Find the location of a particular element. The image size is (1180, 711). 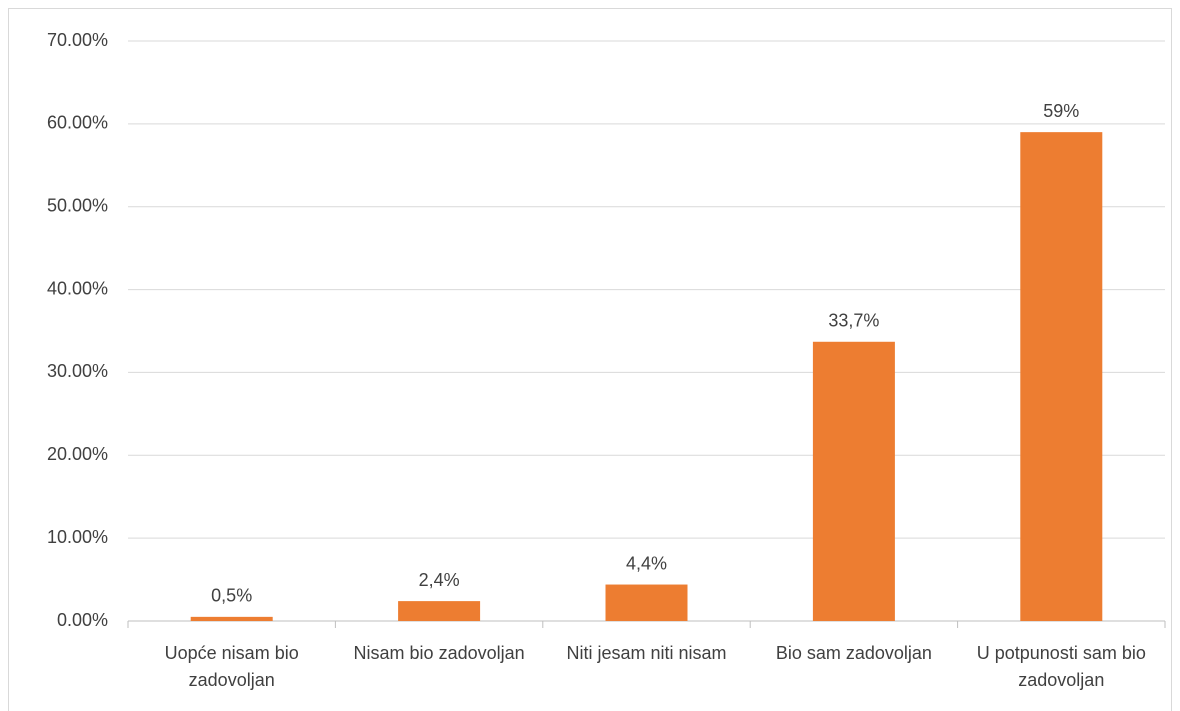

x-tick-label: Niti jesam niti nisam is located at coordinates (646, 653).